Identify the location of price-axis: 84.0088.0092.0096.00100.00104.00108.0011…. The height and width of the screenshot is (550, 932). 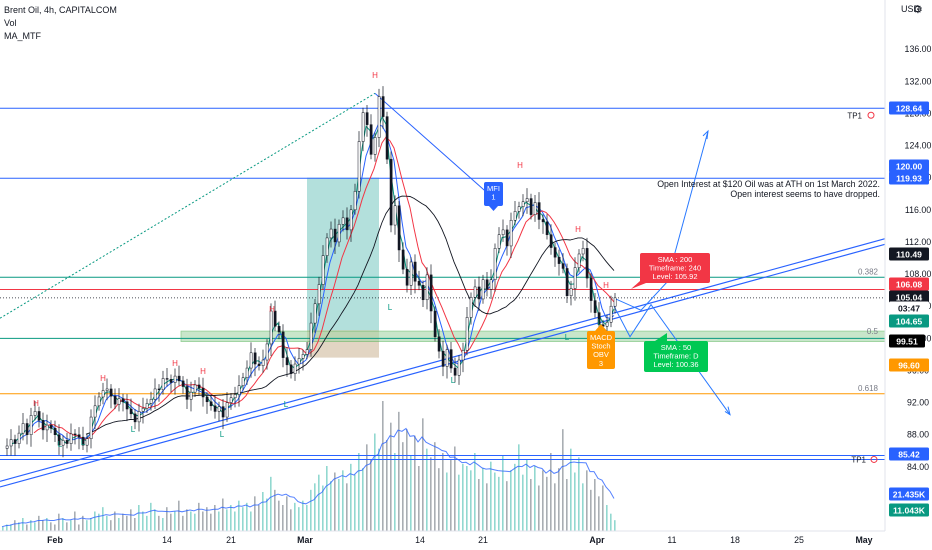
(908, 275).